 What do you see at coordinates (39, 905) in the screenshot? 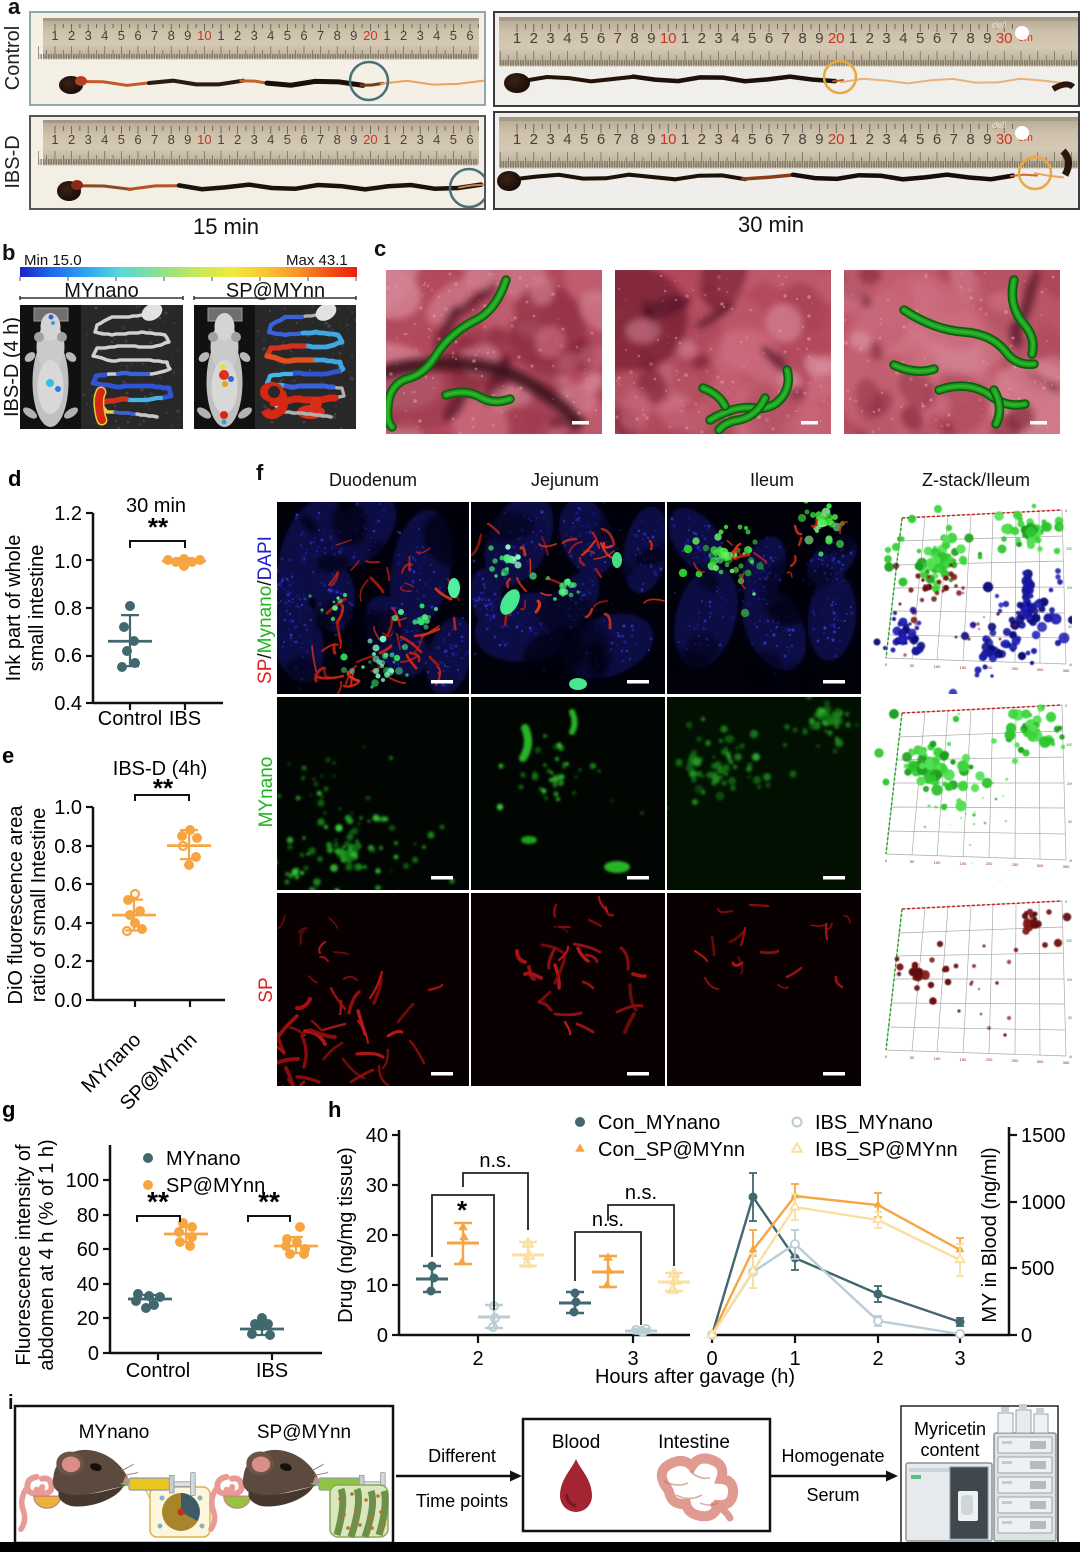
I see `svg-text: ratio of small Intestine` at bounding box center [39, 905].